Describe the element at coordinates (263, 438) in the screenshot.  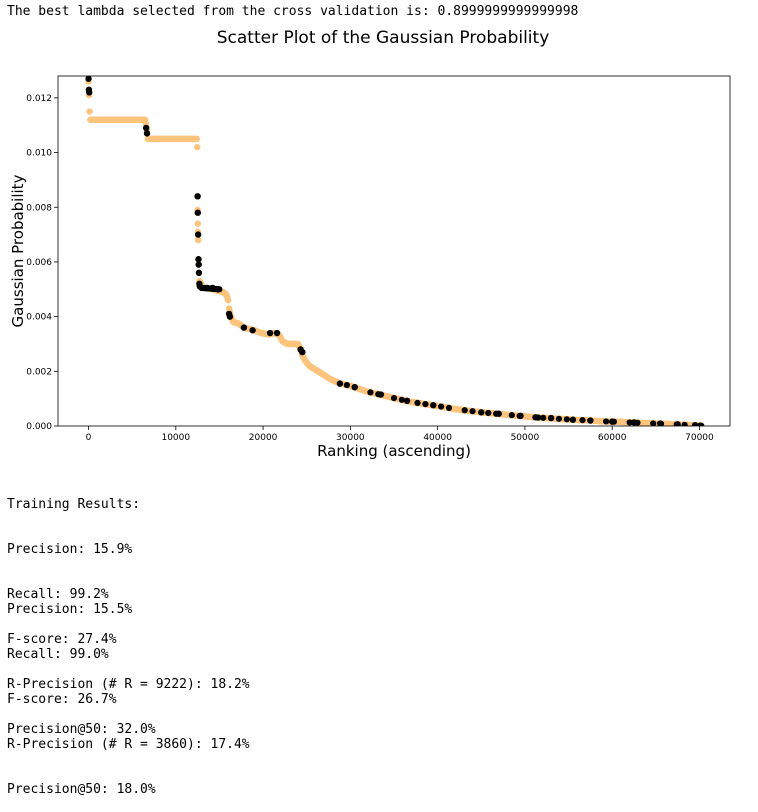
I see `x-tick-label: 20000` at that location.